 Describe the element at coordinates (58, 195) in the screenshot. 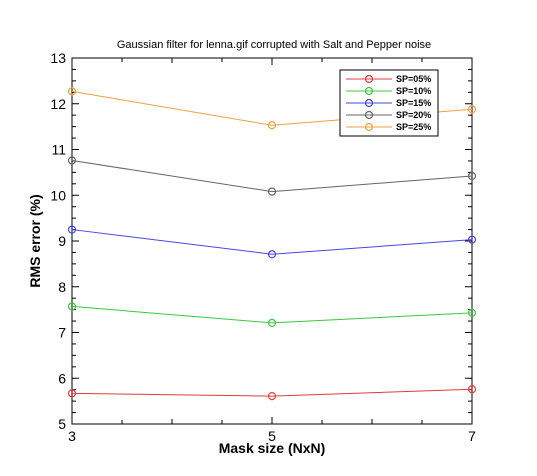

I see `y-tick-label: 10` at that location.